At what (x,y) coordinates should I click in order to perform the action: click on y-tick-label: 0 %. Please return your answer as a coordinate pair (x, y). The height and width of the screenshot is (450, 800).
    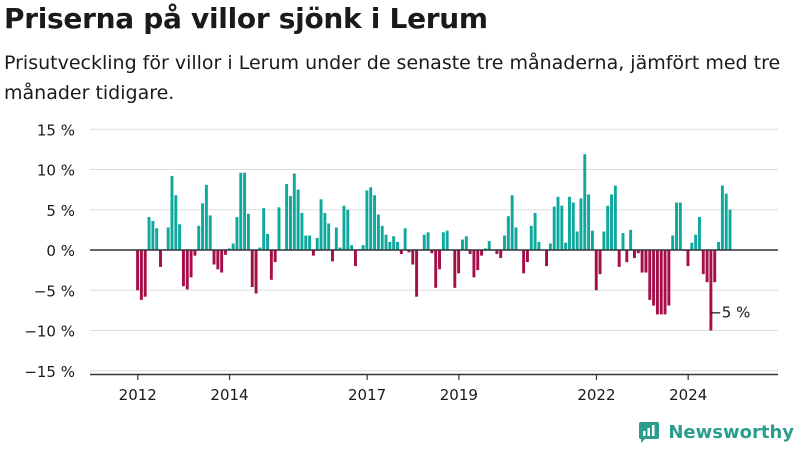
    Looking at the image, I should click on (60, 251).